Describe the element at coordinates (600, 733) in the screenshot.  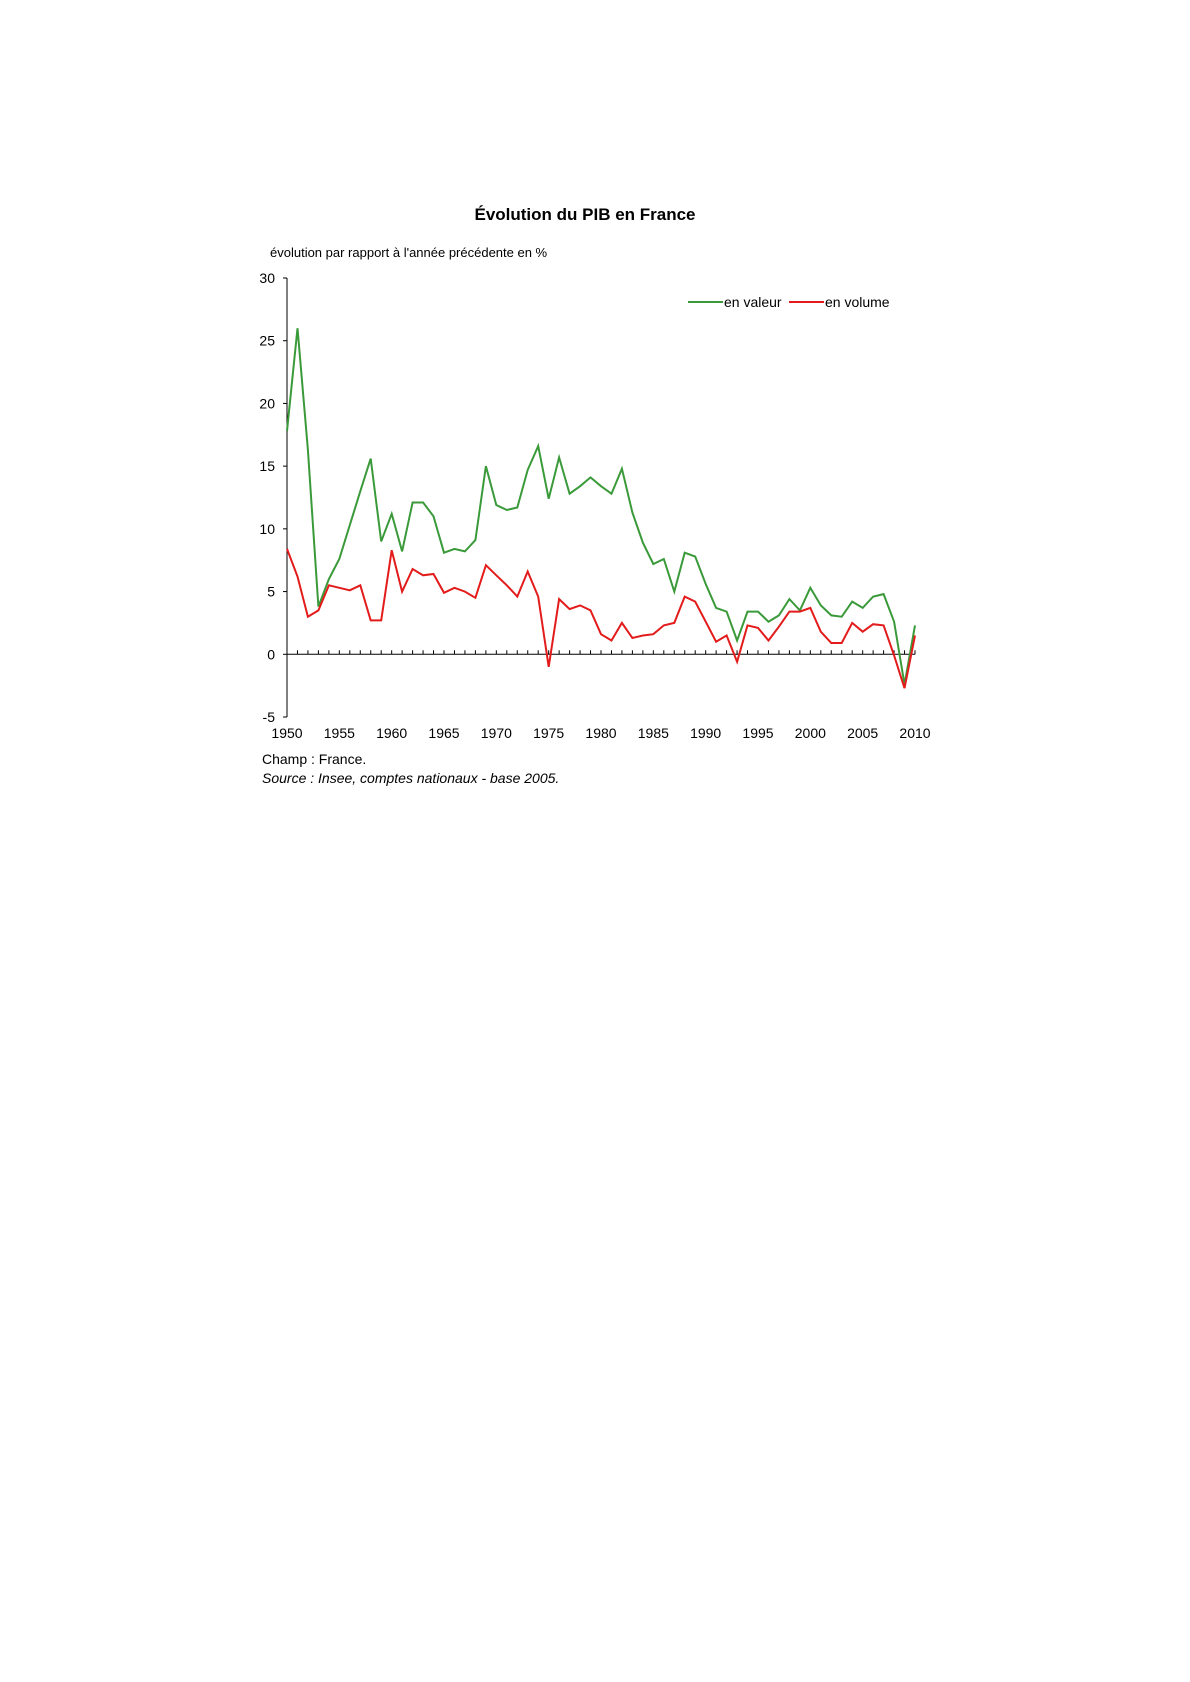
I see `x-tick-label: 1980` at that location.